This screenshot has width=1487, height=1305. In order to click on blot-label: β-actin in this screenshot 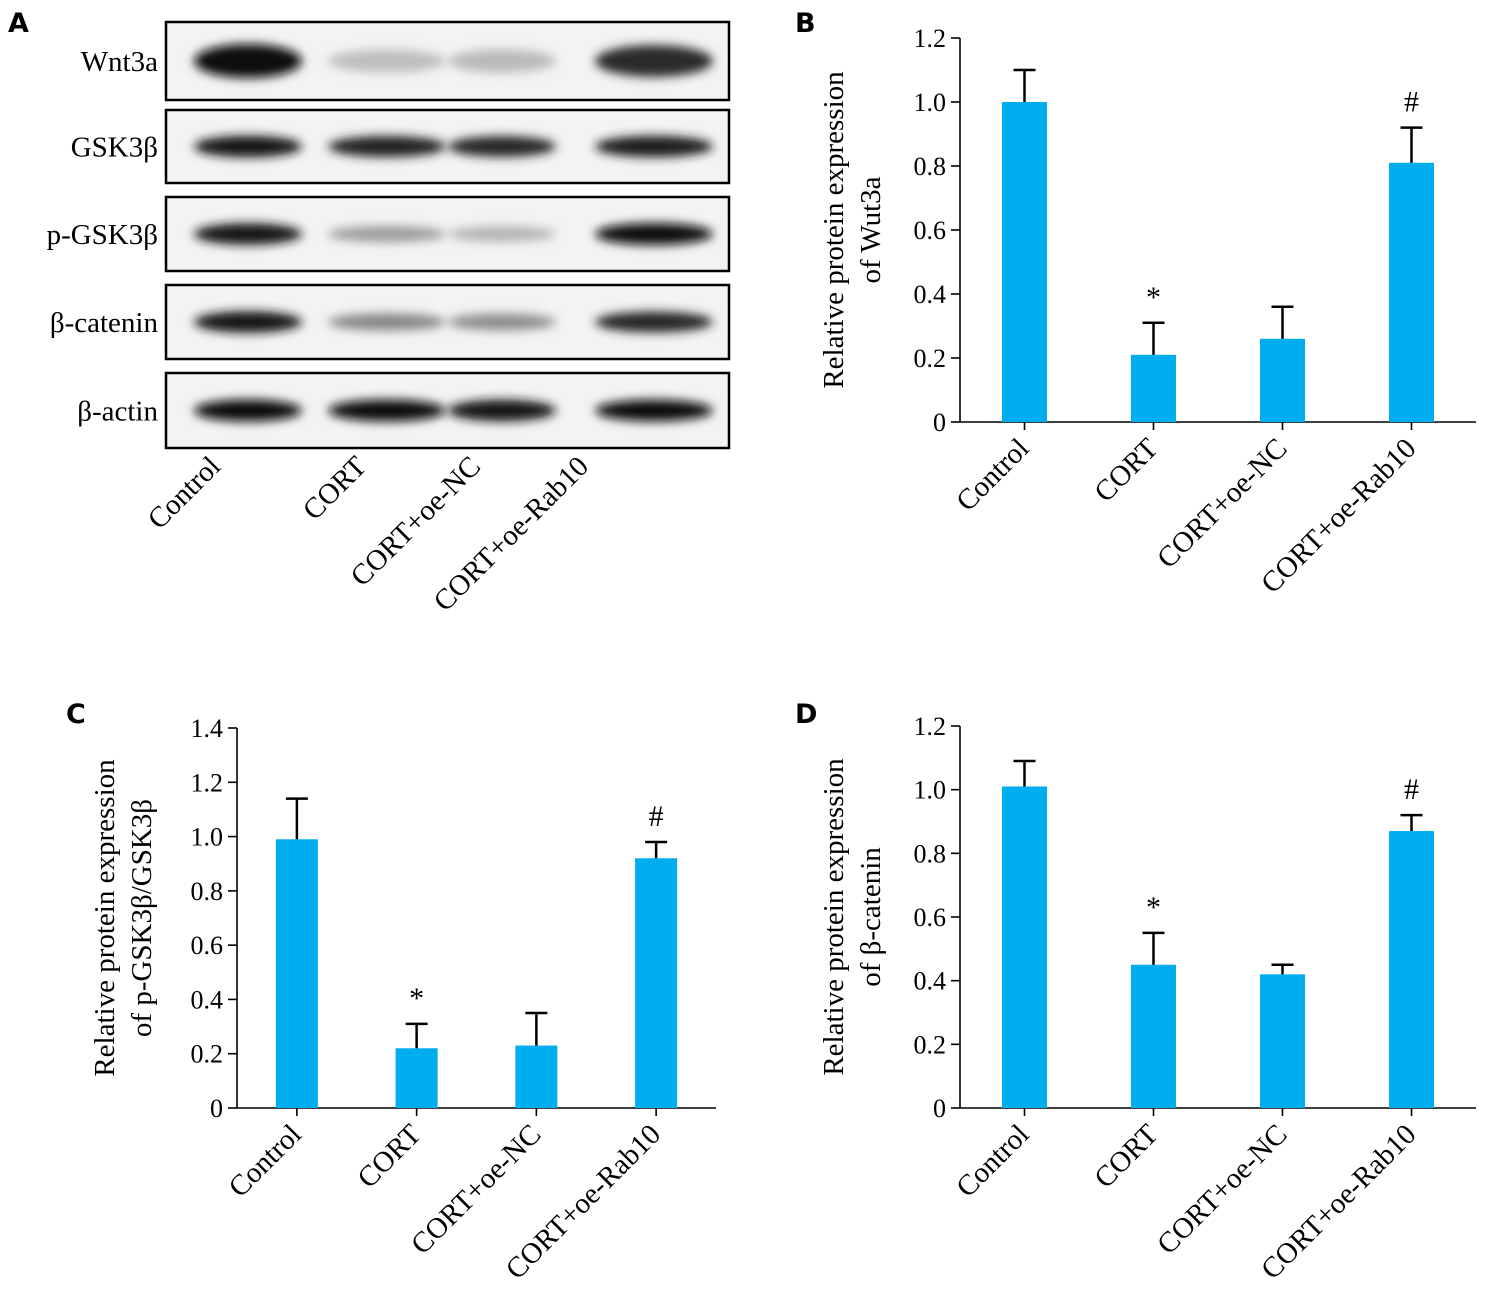, I will do `click(117, 412)`.